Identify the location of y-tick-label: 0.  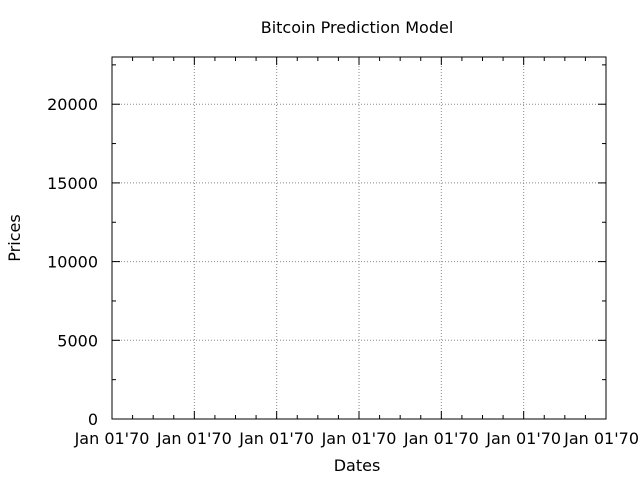
(93, 419).